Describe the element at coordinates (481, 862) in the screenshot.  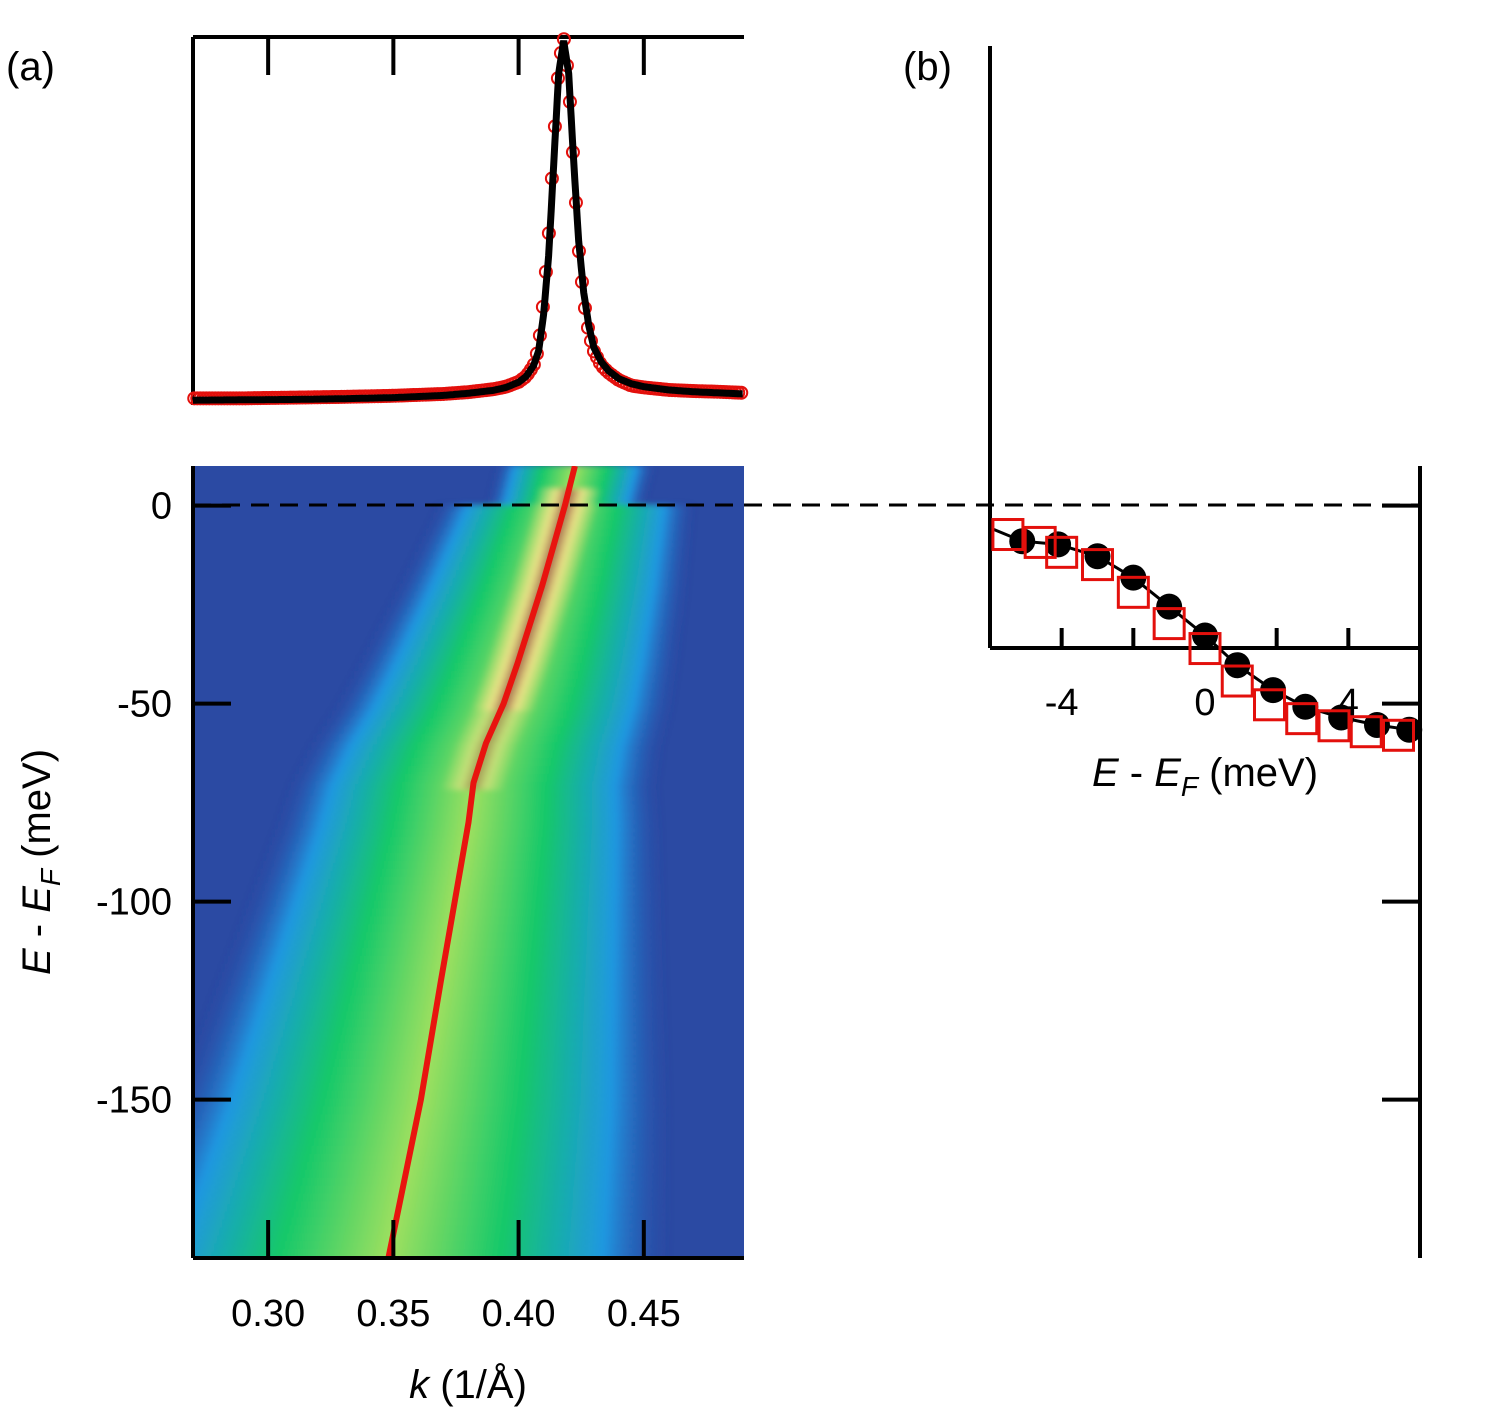
I see `dispersion-fit-line` at that location.